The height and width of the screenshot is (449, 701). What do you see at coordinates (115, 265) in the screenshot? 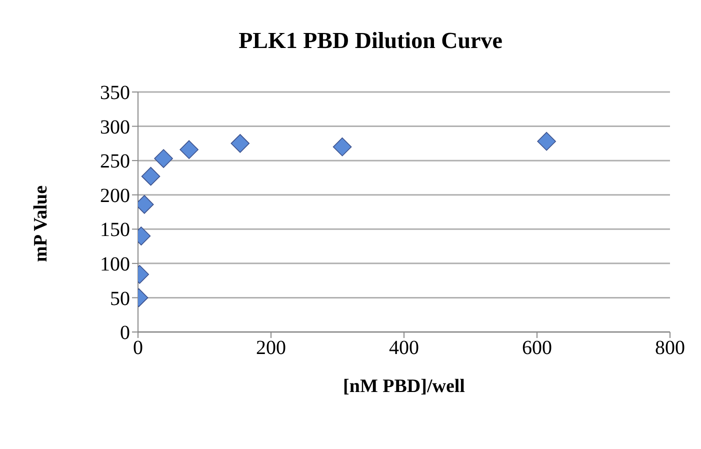
I see `y-tick-label: 100` at bounding box center [115, 265].